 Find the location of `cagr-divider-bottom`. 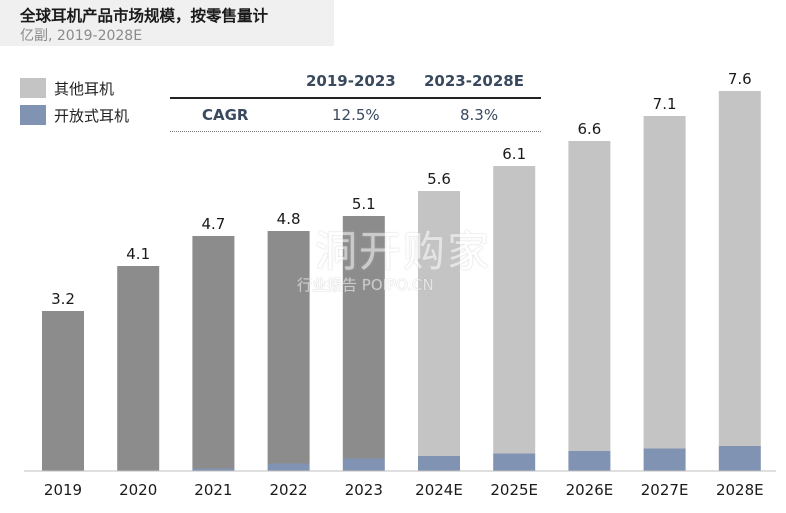

cagr-divider-bottom is located at coordinates (355, 131).